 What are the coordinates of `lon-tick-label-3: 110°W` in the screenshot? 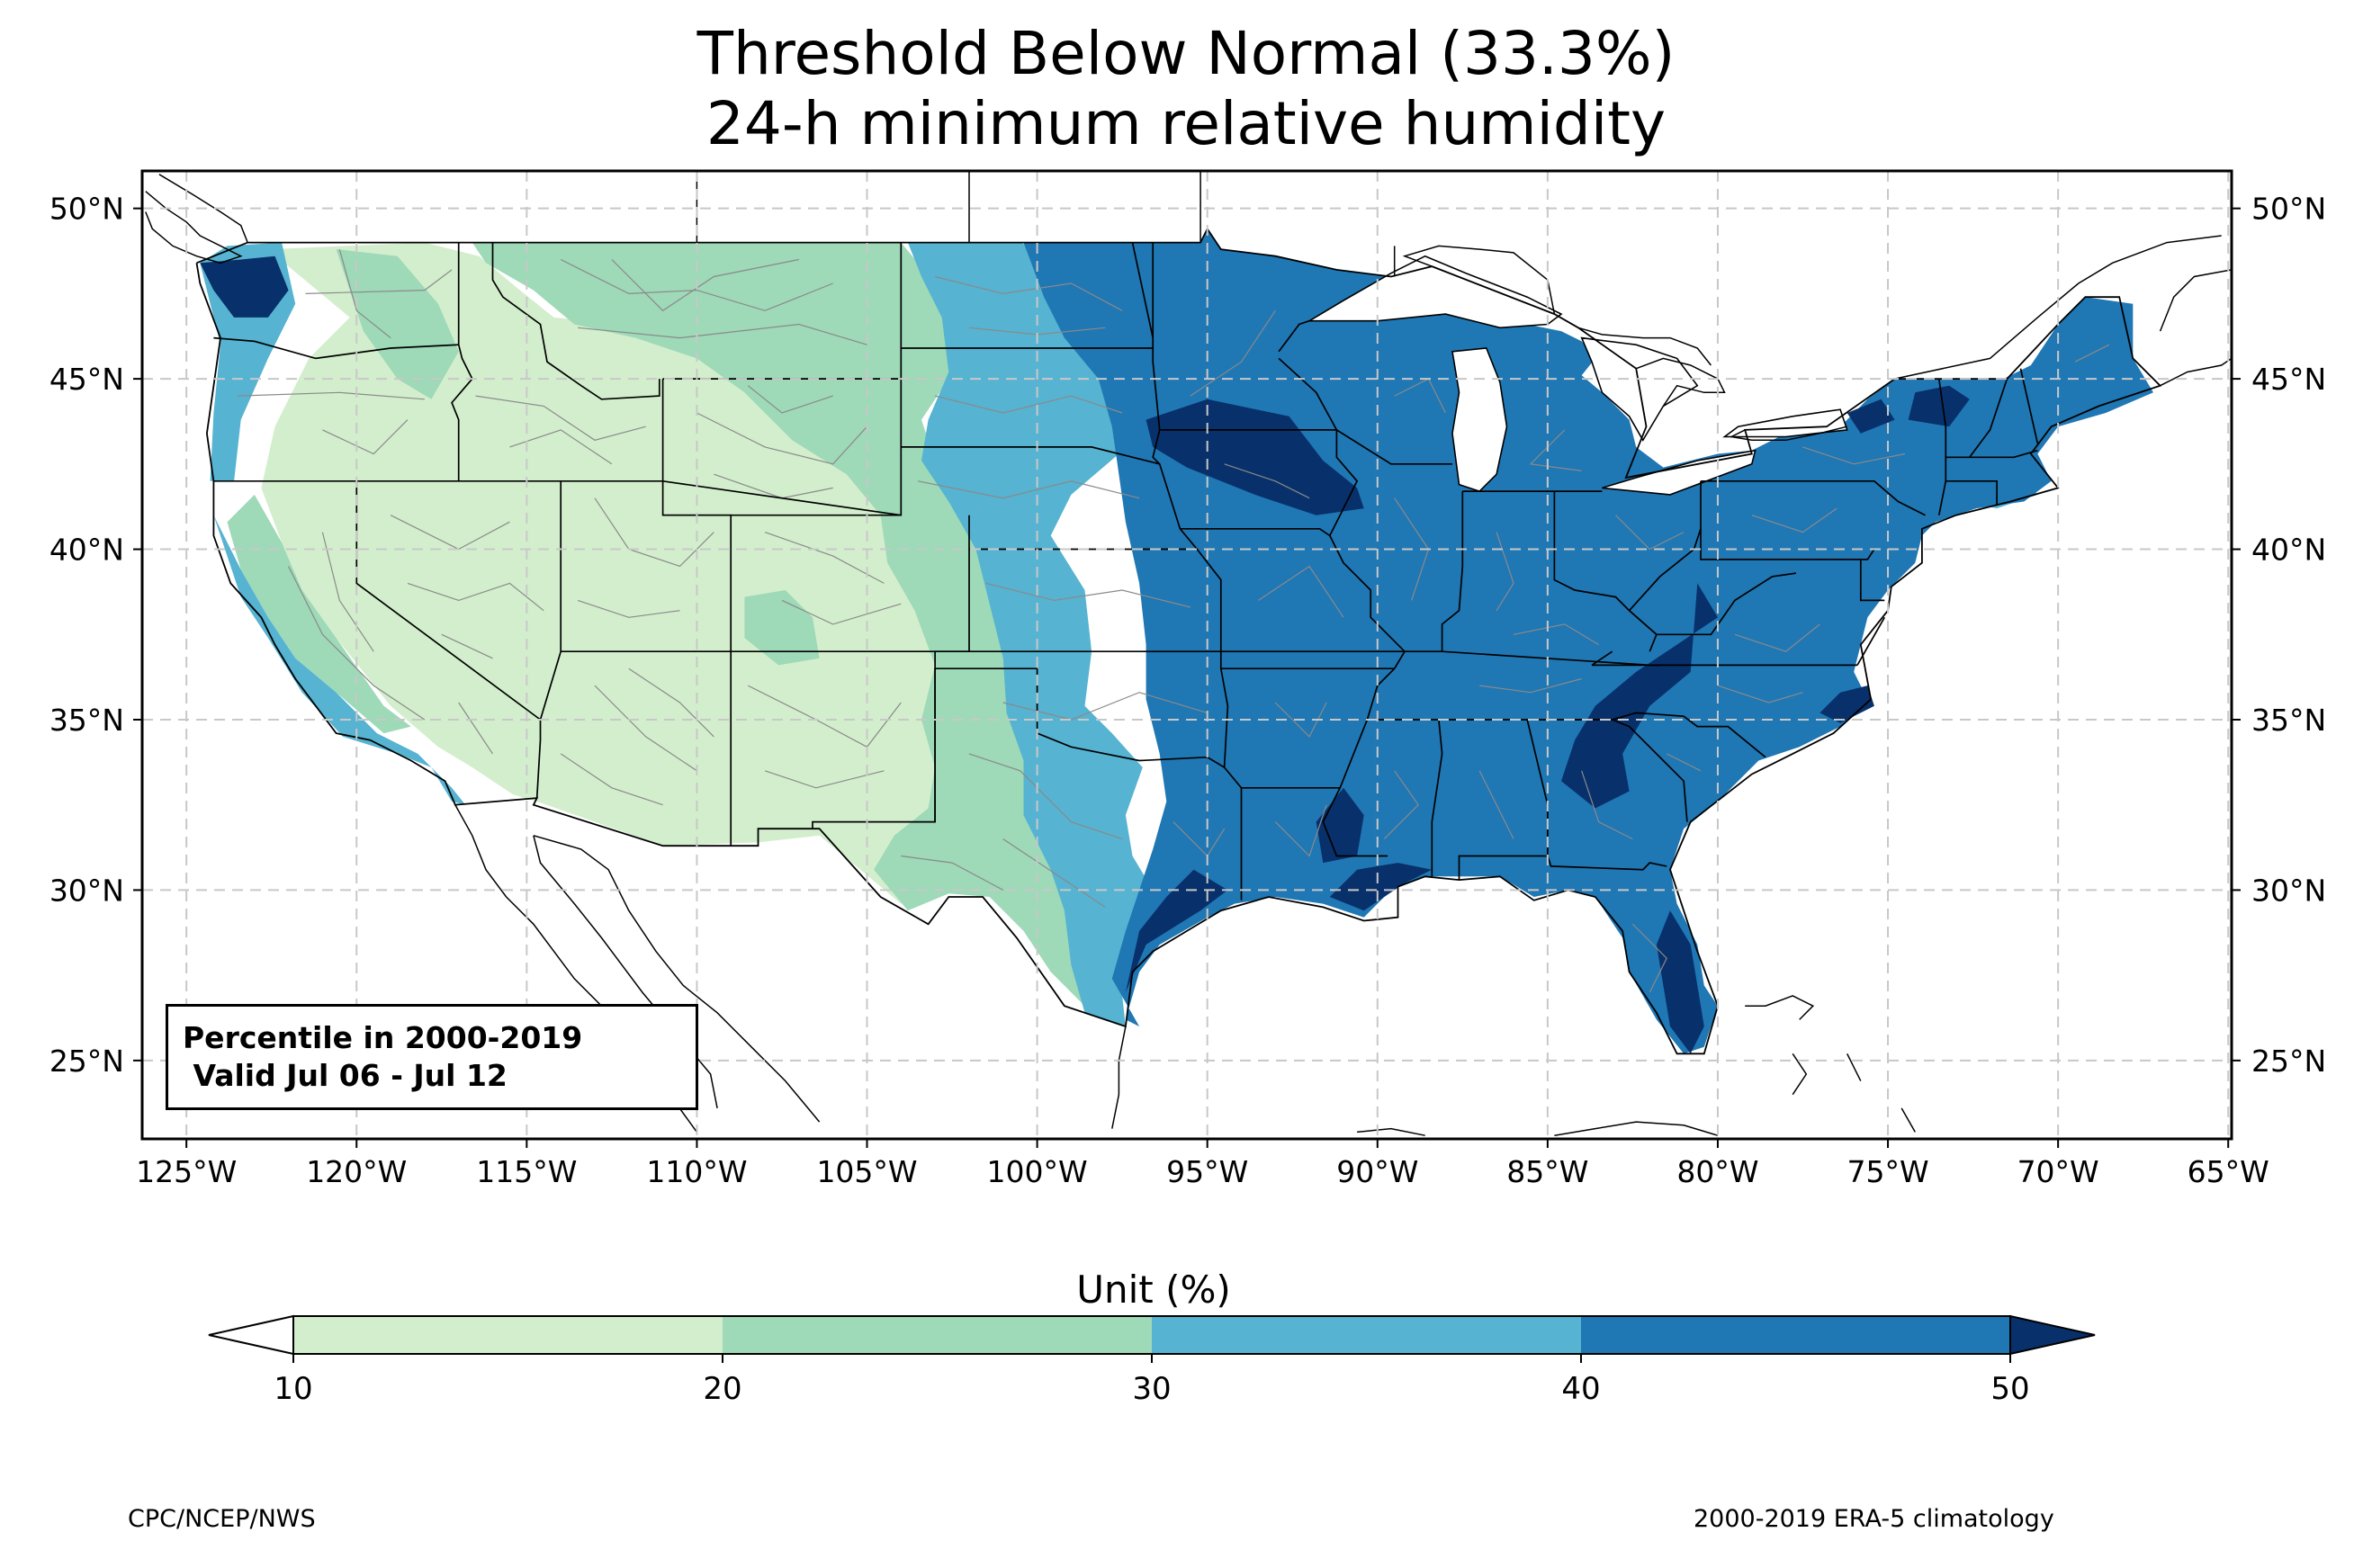 It's located at (697, 1171).